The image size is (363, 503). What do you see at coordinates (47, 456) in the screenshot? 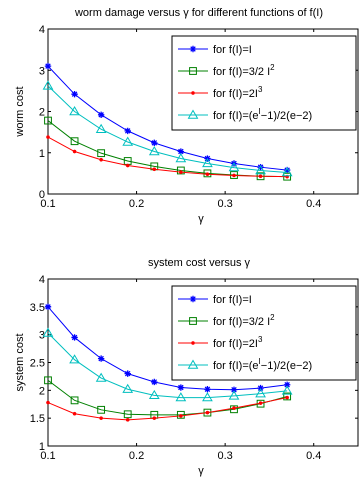
I see `x-tick-label: 0.1` at bounding box center [47, 456].